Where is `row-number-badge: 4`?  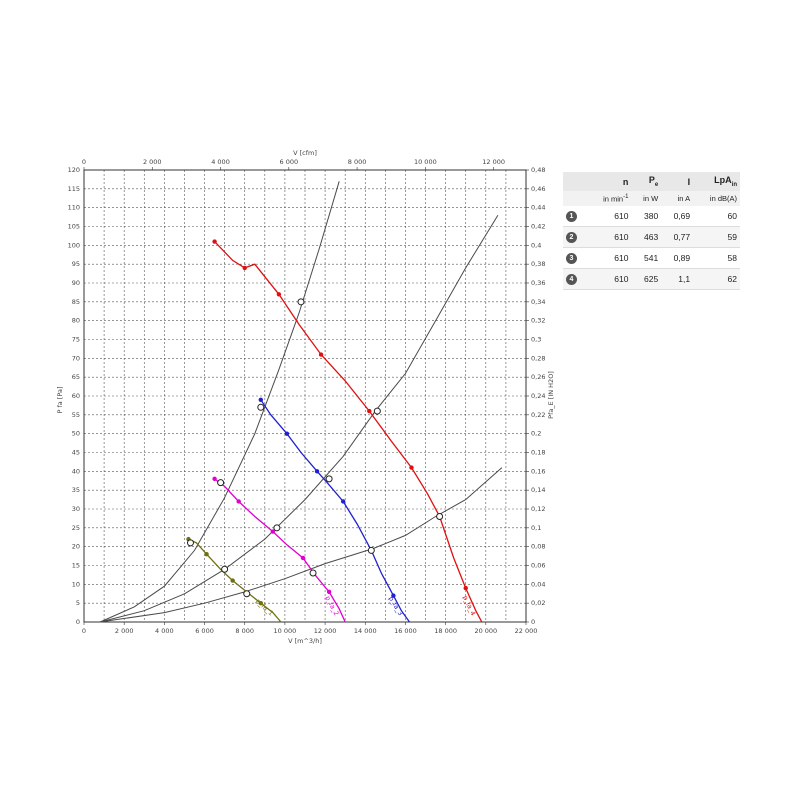 row-number-badge: 4 is located at coordinates (571, 279).